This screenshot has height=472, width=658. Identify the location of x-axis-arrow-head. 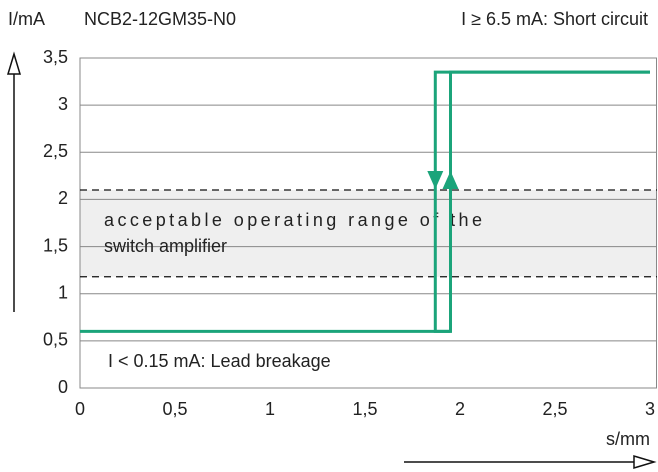
(645, 462).